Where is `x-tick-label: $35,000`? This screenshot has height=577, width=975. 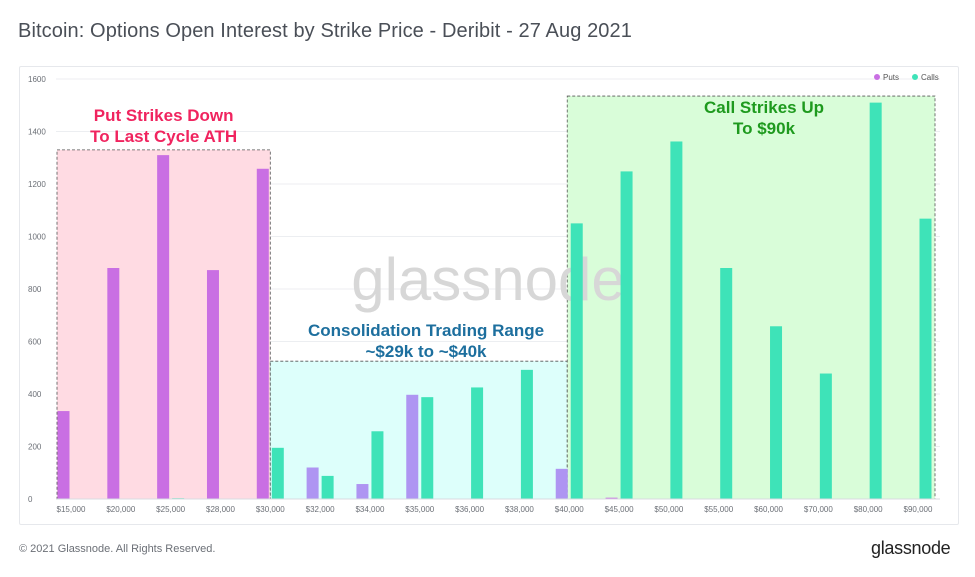 x-tick-label: $35,000 is located at coordinates (419, 509).